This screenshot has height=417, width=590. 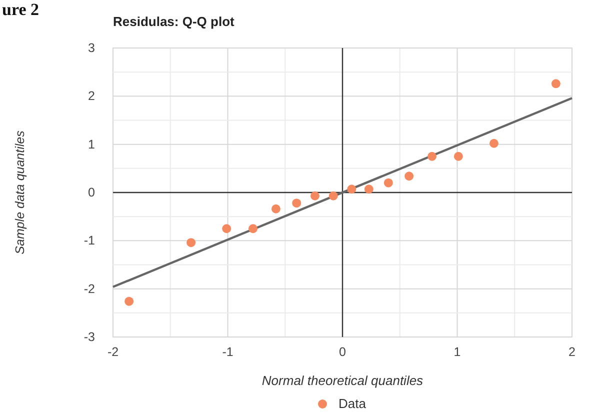 I want to click on y-tick-label: -1, so click(x=90, y=241).